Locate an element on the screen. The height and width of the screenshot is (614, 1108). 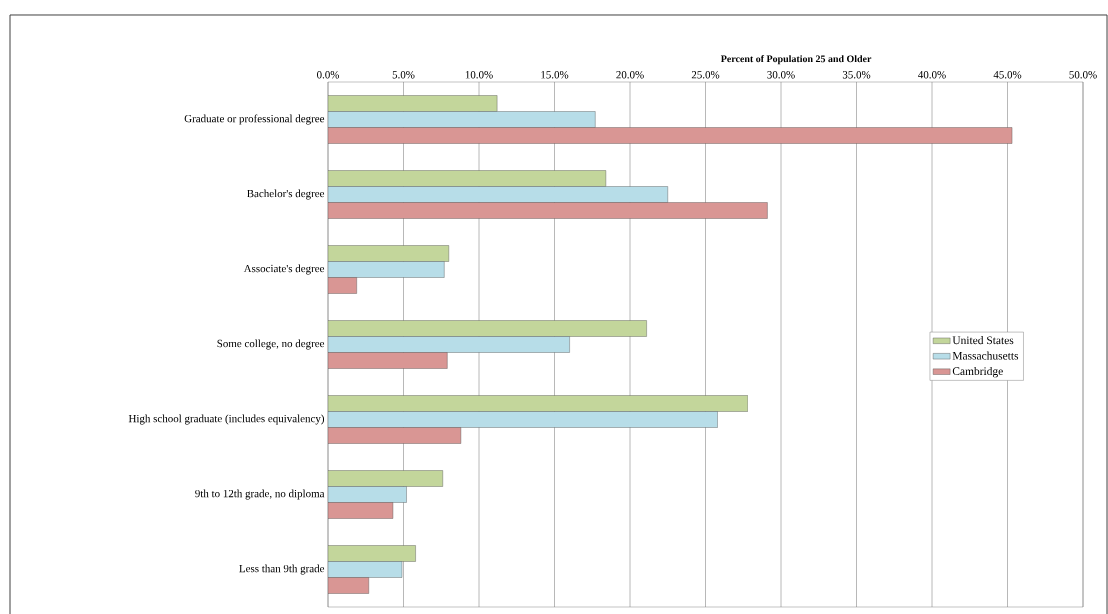
x-tick-label: 15.0% is located at coordinates (555, 75).